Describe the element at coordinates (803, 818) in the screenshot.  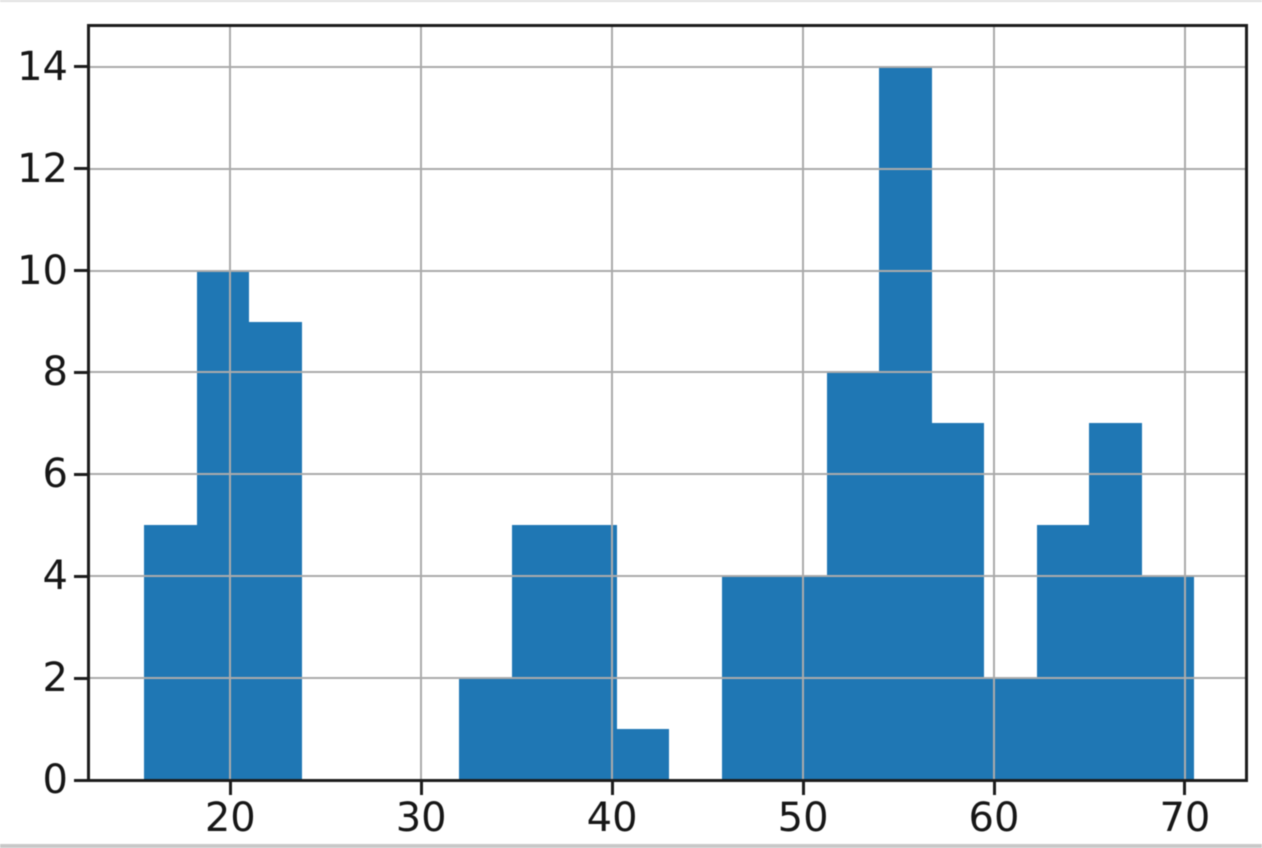
I see `x-tick-label: 50` at that location.